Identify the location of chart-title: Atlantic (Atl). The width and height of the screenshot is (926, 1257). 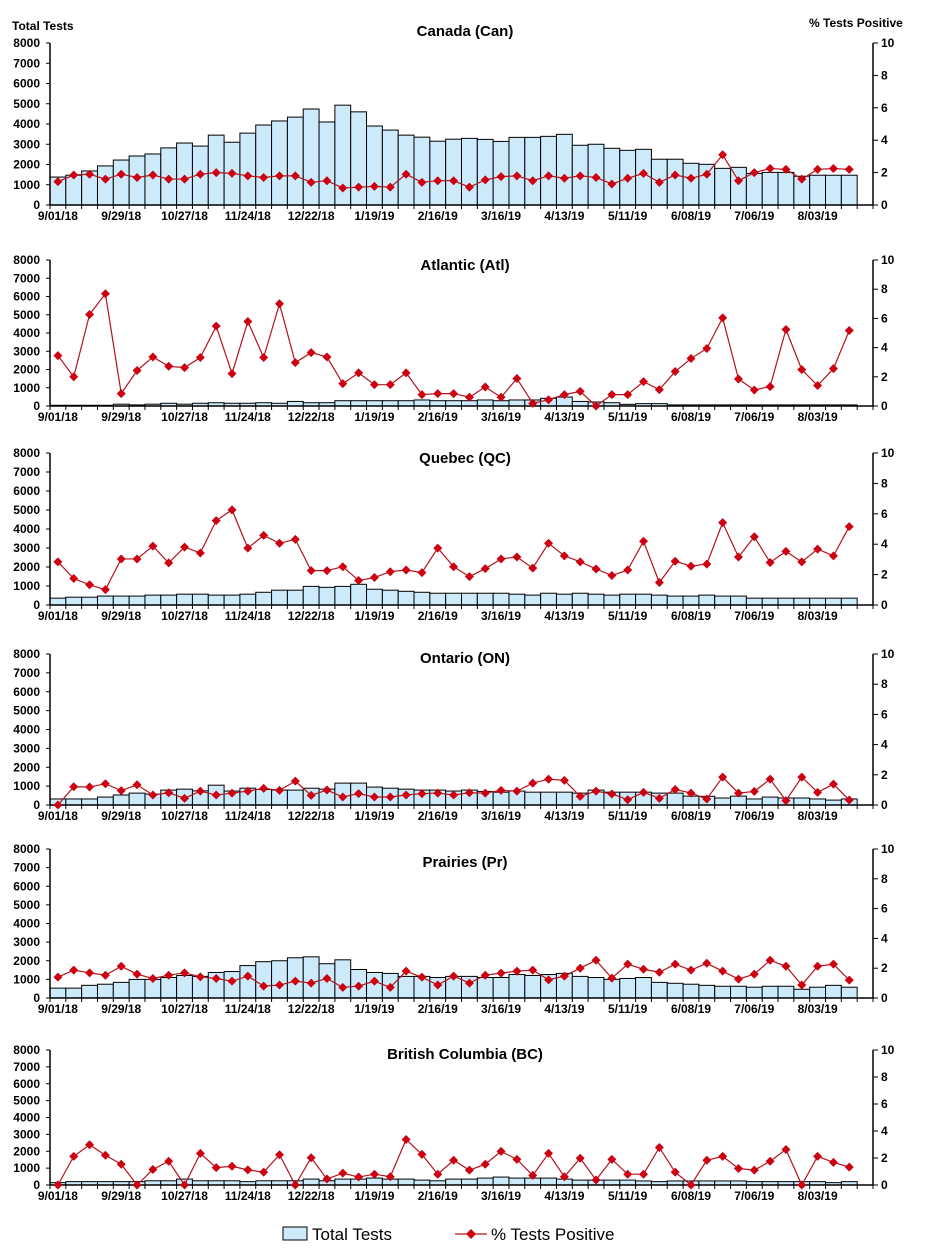
(464, 265).